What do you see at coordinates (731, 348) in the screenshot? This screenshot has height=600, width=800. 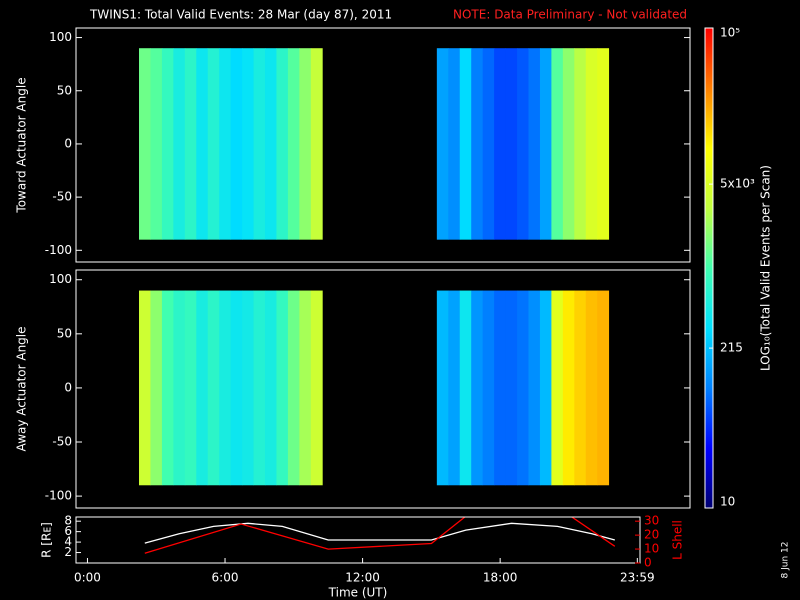 I see `colorbar-tick-label: 215` at bounding box center [731, 348].